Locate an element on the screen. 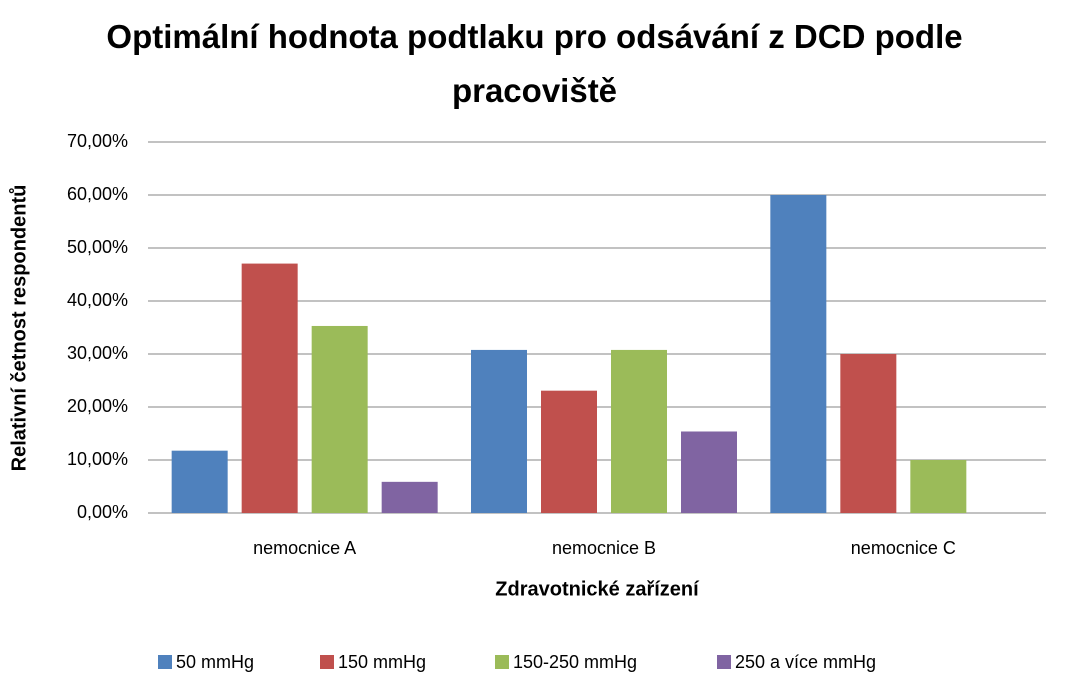  x-tick-label: nemocnice A is located at coordinates (304, 548).